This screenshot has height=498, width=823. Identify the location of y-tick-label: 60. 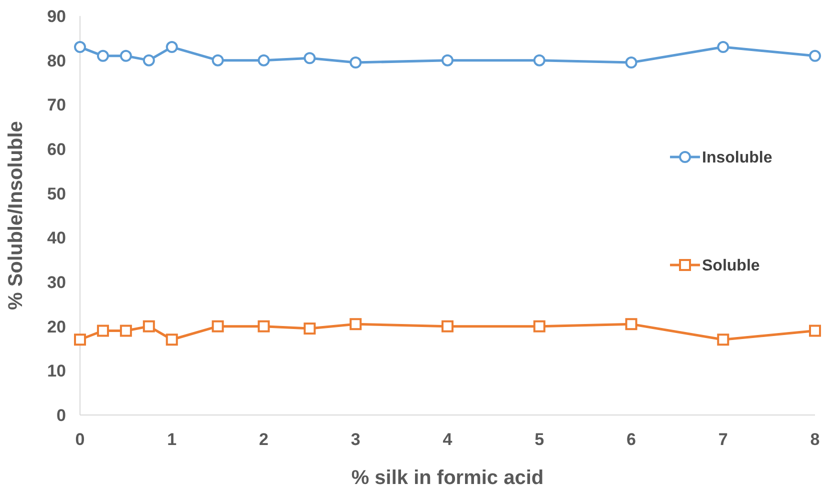
(56, 149).